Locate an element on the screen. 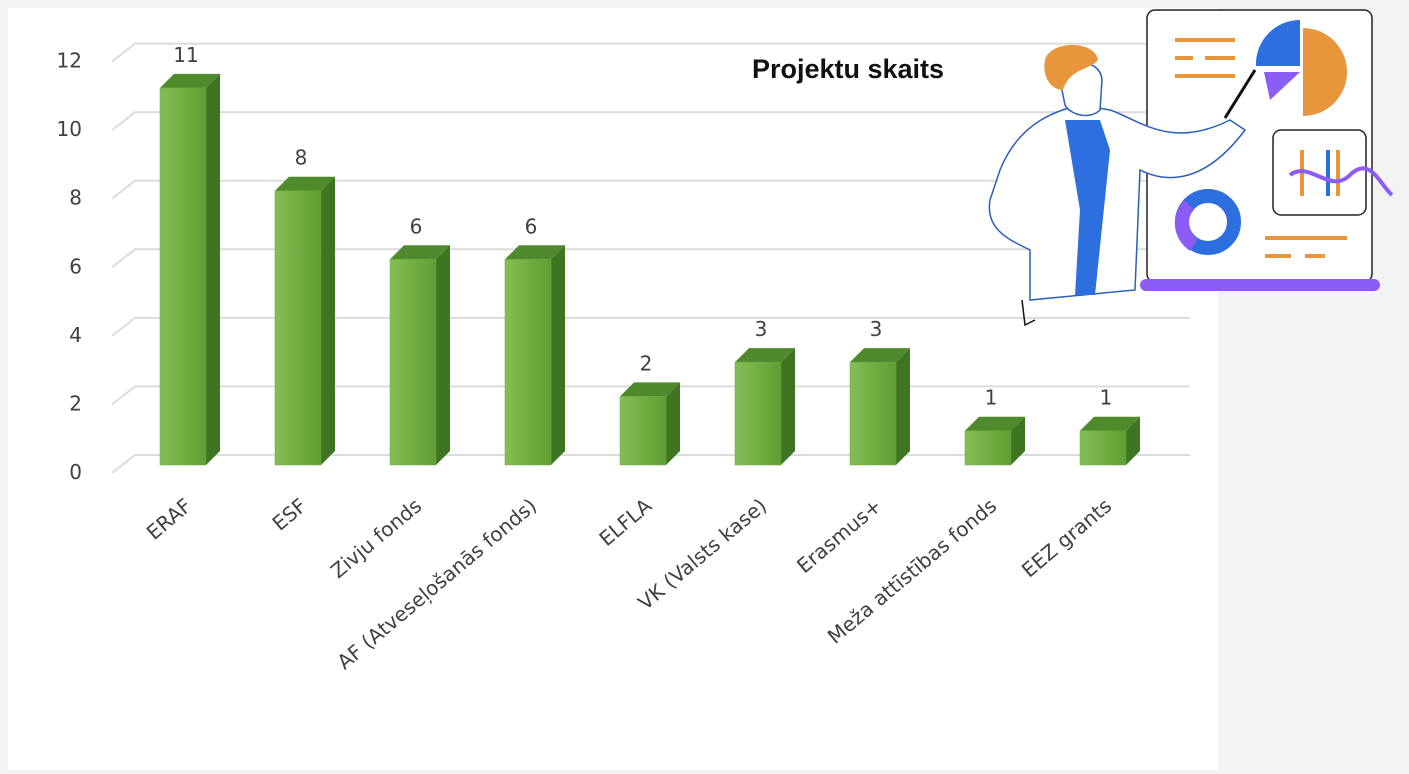  data-label: 8 is located at coordinates (301, 158).